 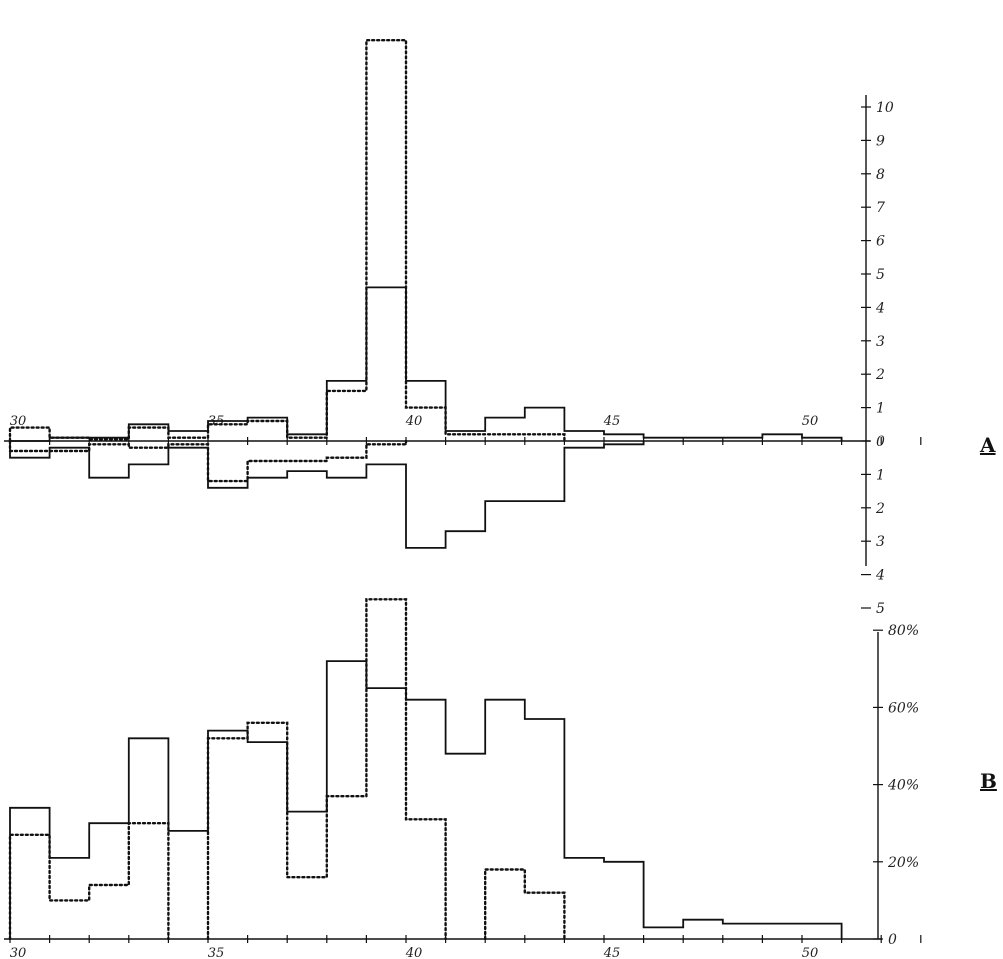 I want to click on y-tick-label: 6, so click(x=880, y=242).